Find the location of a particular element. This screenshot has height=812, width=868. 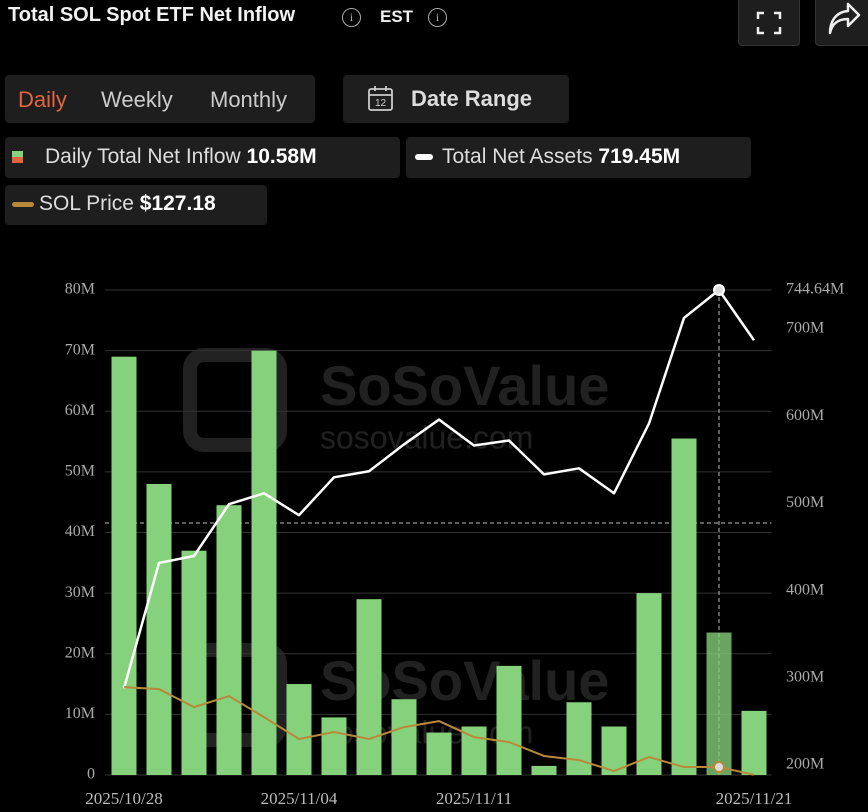

legend-name: SOL Price is located at coordinates (86, 203).